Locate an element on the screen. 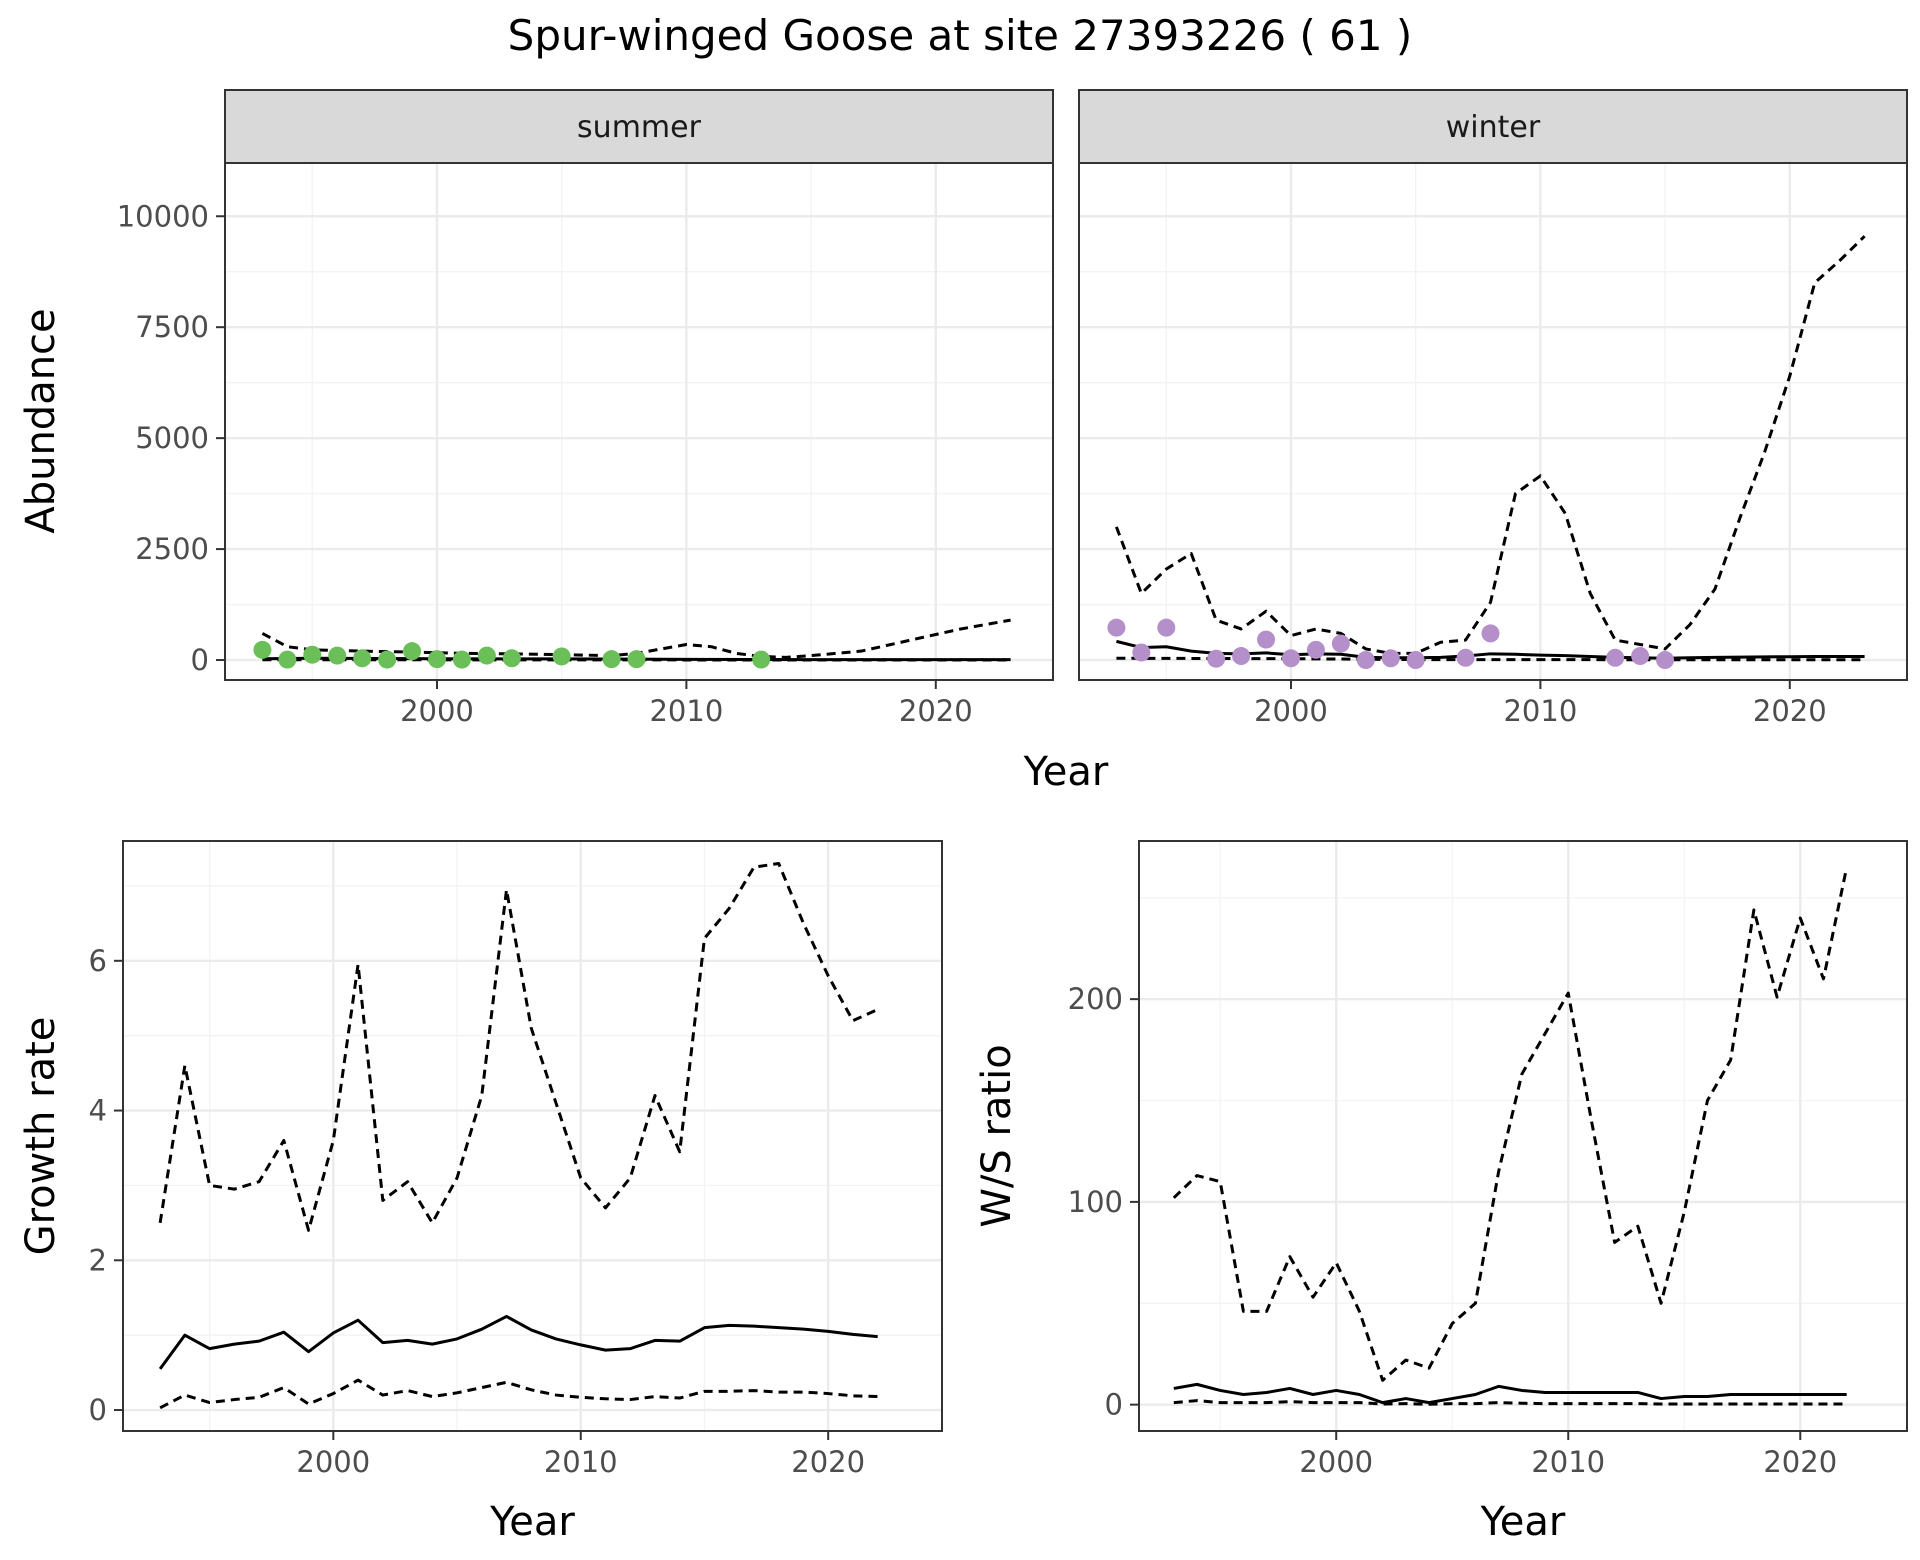 The width and height of the screenshot is (1920, 1560). y-tick-label: 2 is located at coordinates (98, 1260).